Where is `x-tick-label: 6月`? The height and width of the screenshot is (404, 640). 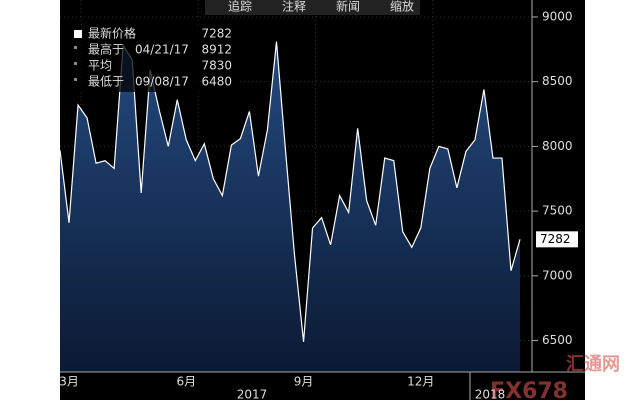 x-tick-label: 6月 is located at coordinates (186, 382).